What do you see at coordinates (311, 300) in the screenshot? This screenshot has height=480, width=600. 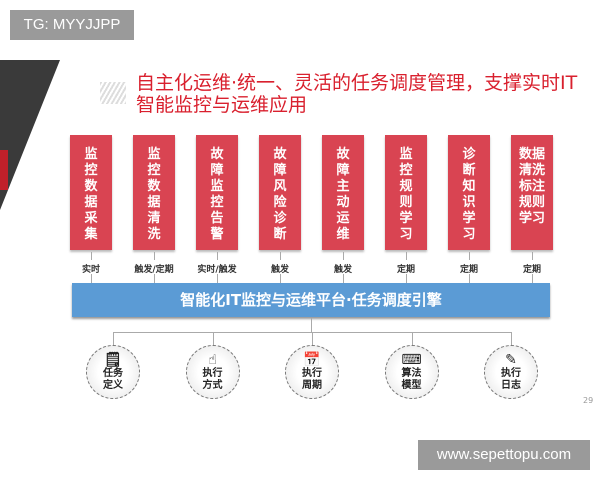 I see `platform-bar: 智能化IT监控与运维平台·任务调度引擎` at bounding box center [311, 300].